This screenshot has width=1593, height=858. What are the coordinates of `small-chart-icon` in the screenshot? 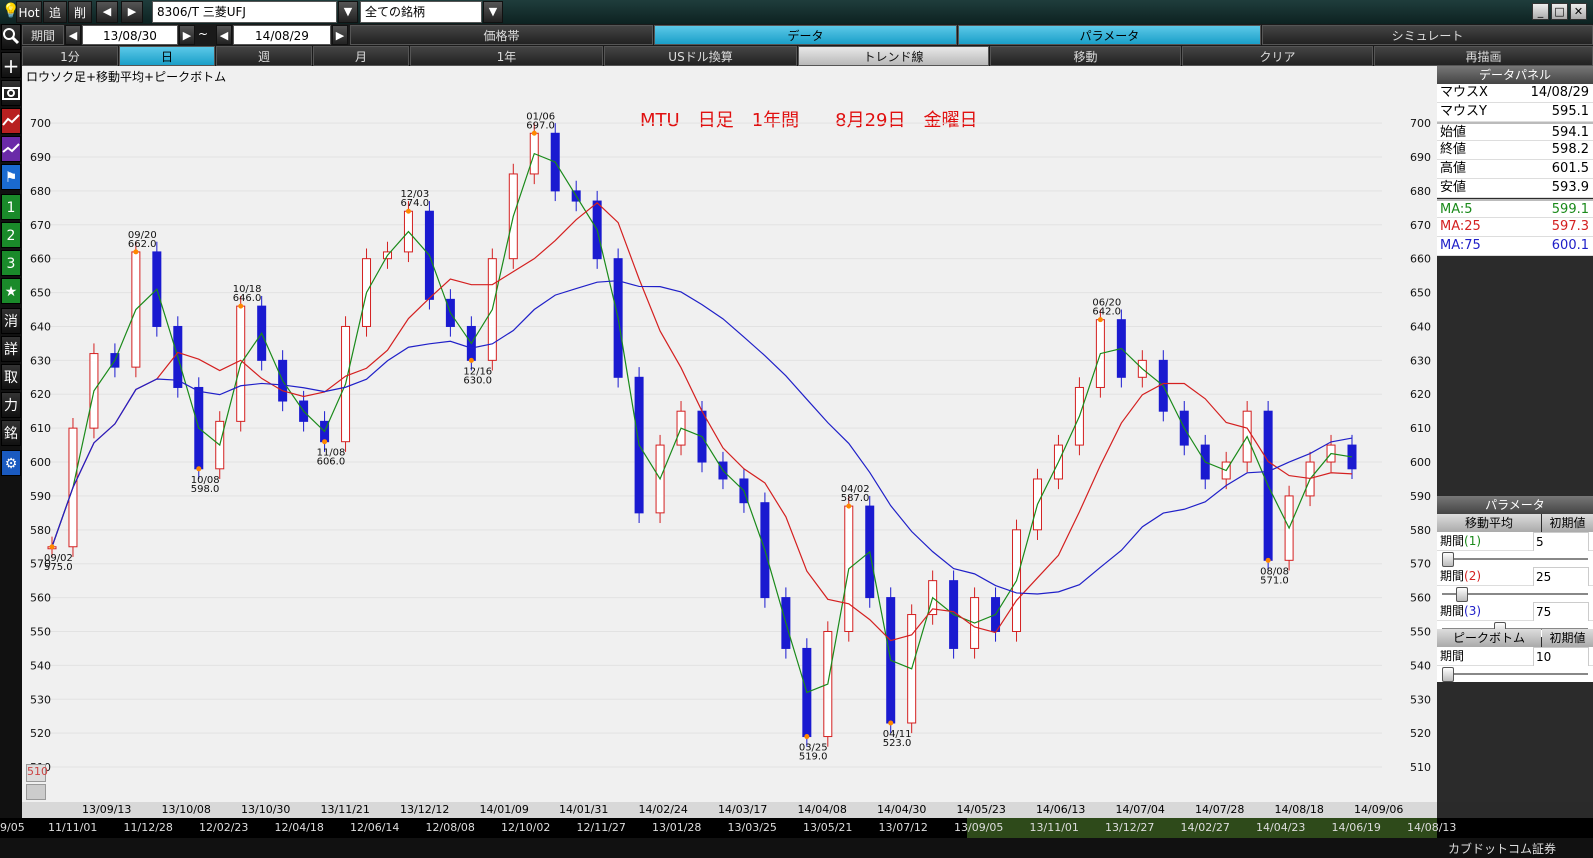 It's located at (36, 792).